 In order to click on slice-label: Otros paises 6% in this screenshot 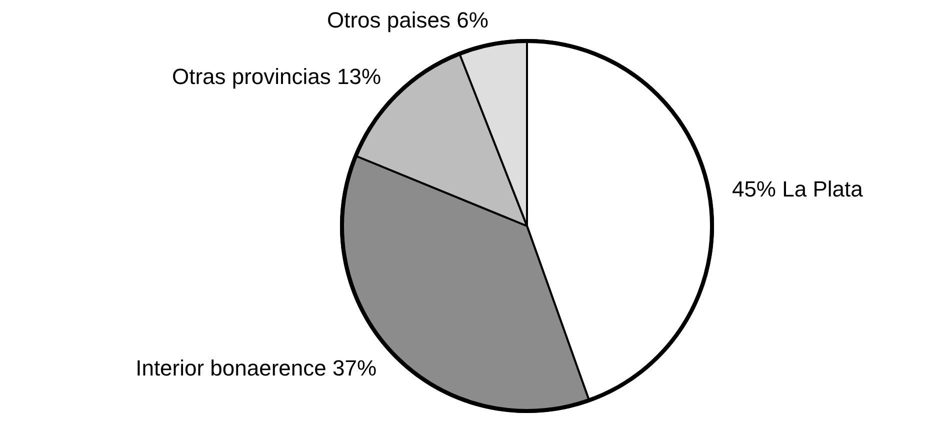, I will do `click(407, 20)`.